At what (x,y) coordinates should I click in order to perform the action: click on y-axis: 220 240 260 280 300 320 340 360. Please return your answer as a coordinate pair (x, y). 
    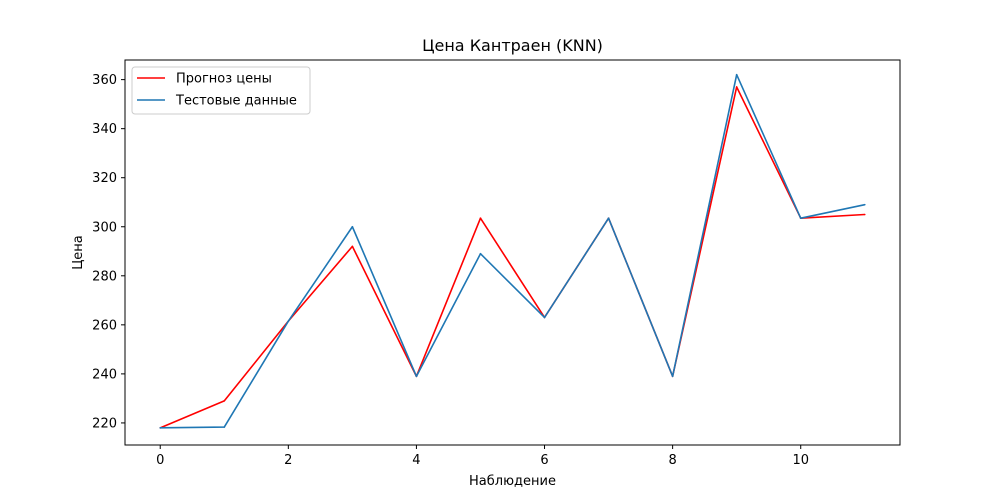
    Looking at the image, I should click on (108, 252).